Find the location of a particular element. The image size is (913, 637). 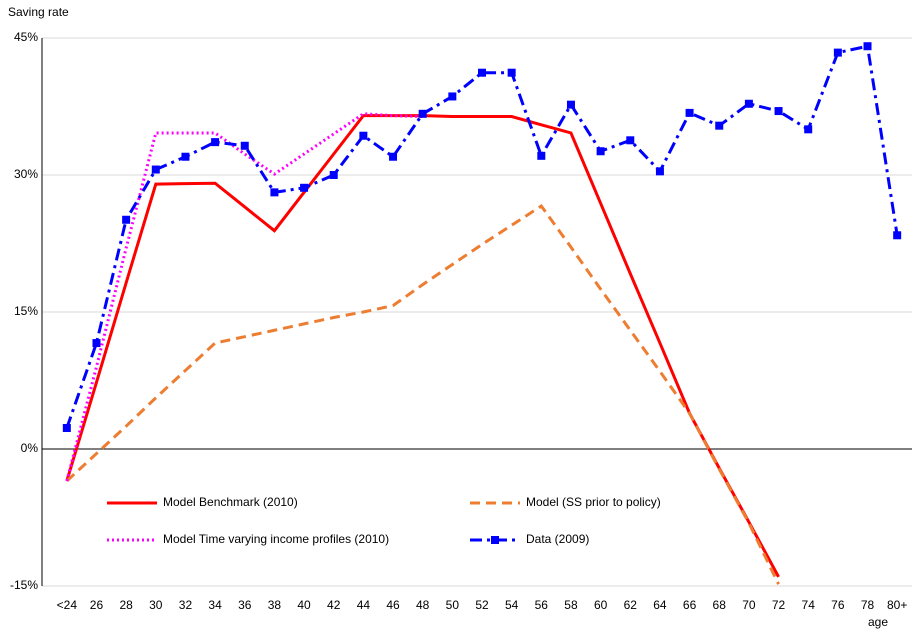

x-tick-label: 80+ is located at coordinates (897, 605).